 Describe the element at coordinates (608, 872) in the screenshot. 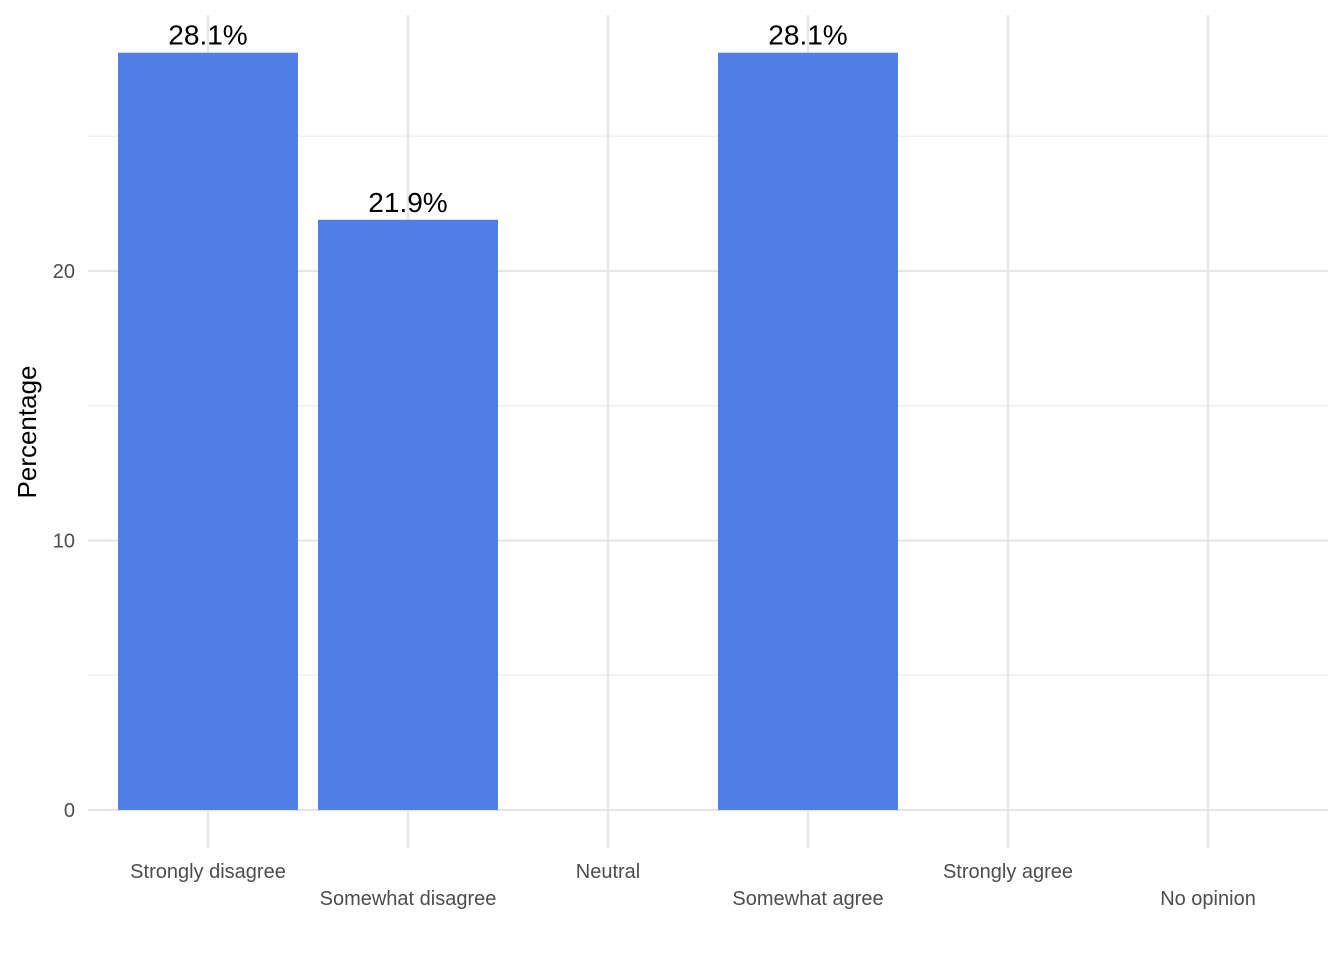

I see `x-tick-label: Neutral` at that location.